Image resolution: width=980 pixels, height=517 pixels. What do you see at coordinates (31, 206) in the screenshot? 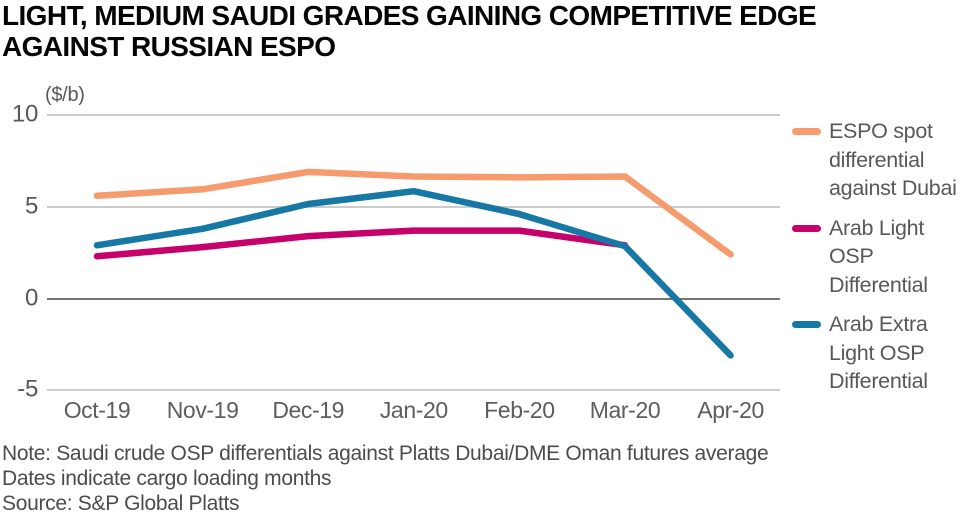
I see `y-tick-label: 5` at bounding box center [31, 206].